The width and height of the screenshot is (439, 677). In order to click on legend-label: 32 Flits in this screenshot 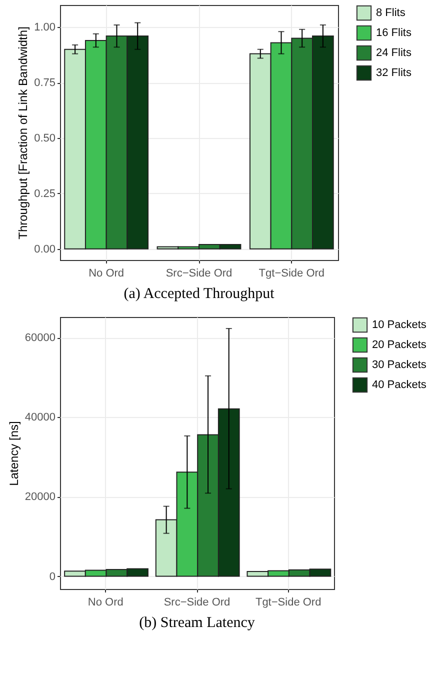, I will do `click(394, 73)`.